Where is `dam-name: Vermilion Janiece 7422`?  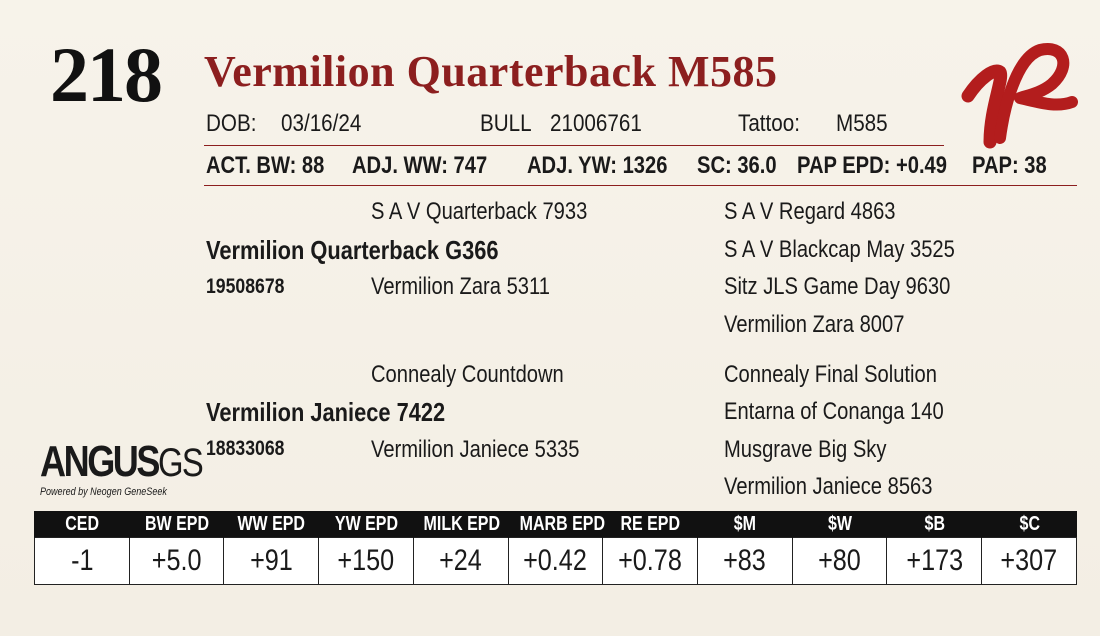 dam-name: Vermilion Janiece 7422 is located at coordinates (326, 412).